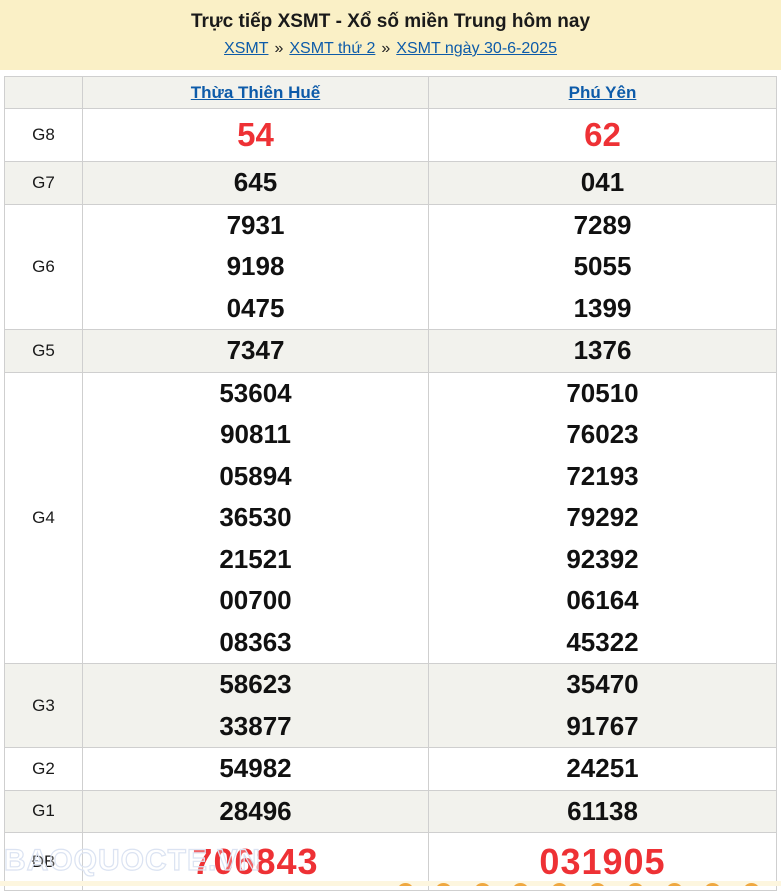  I want to click on breadcrumb-link-xsmt: XSMT, so click(246, 48).